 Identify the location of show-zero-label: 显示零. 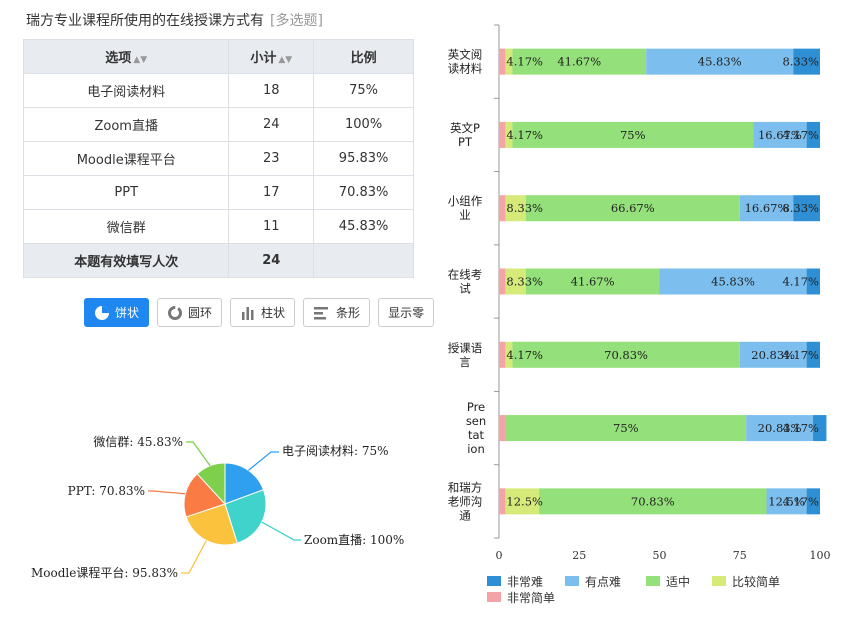
(406, 313).